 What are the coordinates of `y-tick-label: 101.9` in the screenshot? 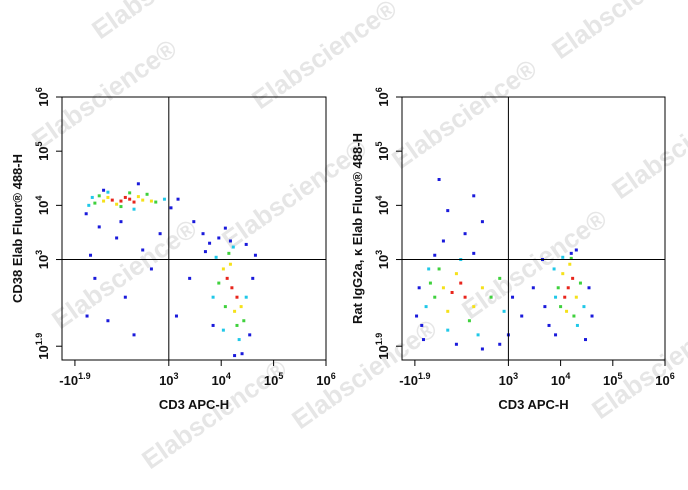 It's located at (42, 346).